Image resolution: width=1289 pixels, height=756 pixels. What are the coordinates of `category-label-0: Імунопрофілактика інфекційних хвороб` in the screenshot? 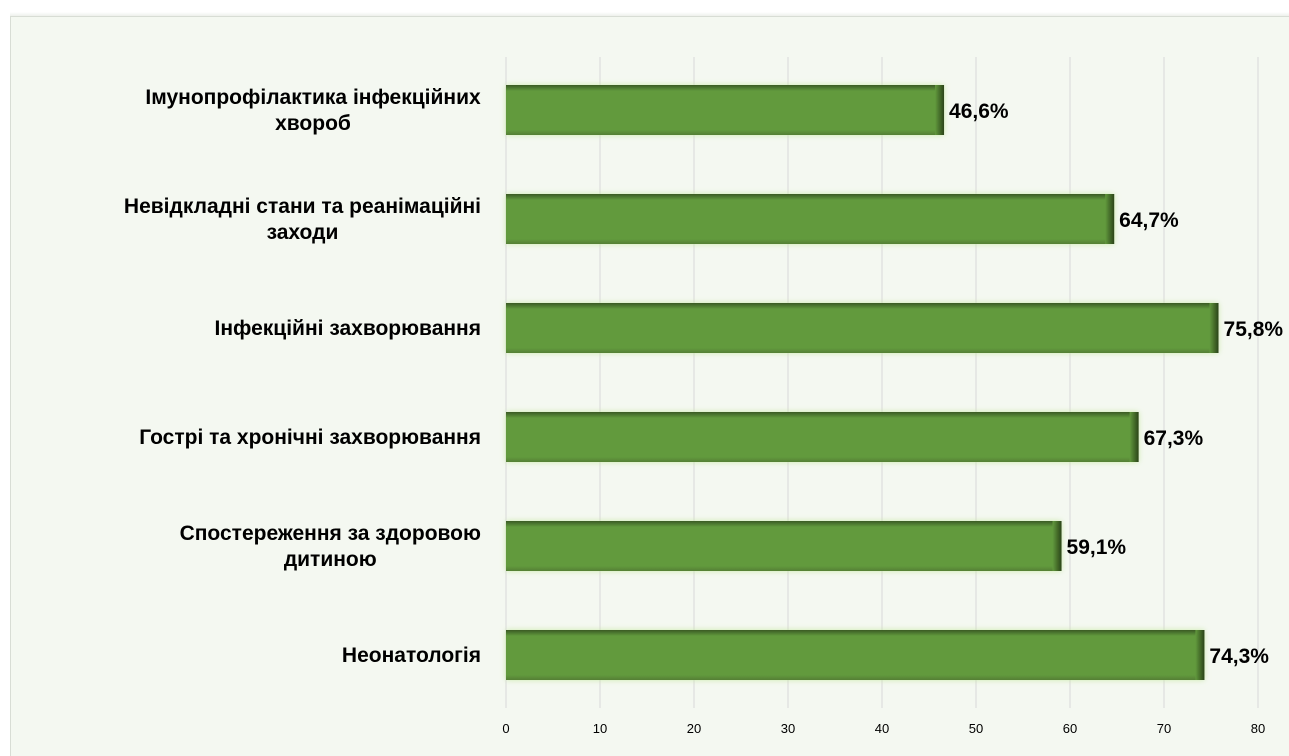 It's located at (313, 110).